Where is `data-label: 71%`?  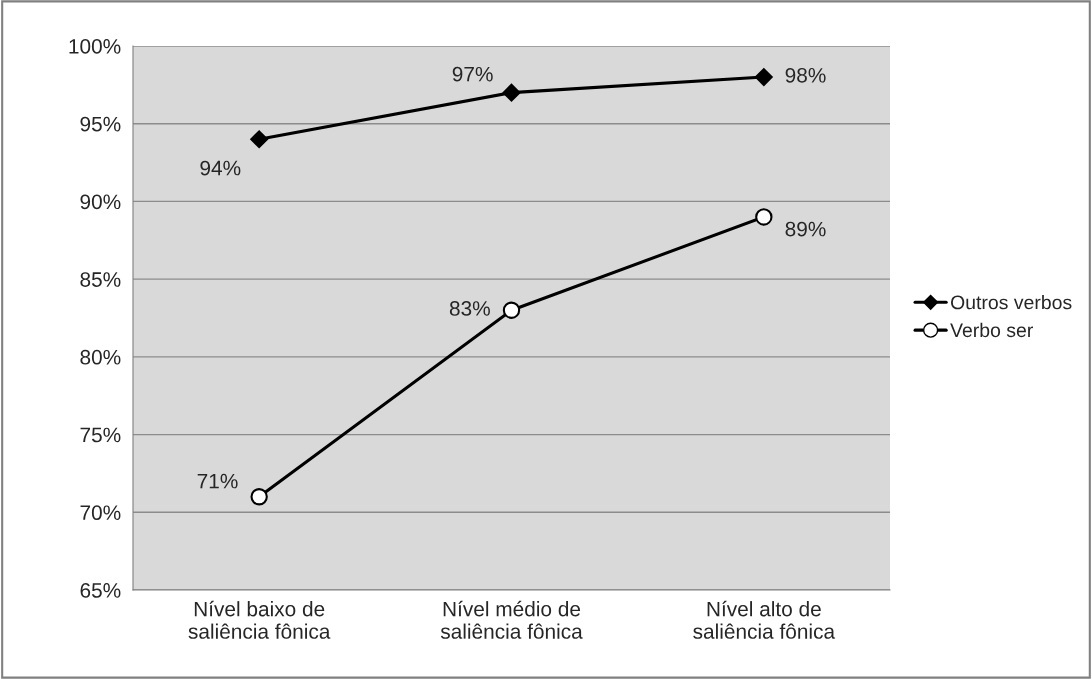 data-label: 71% is located at coordinates (217, 481).